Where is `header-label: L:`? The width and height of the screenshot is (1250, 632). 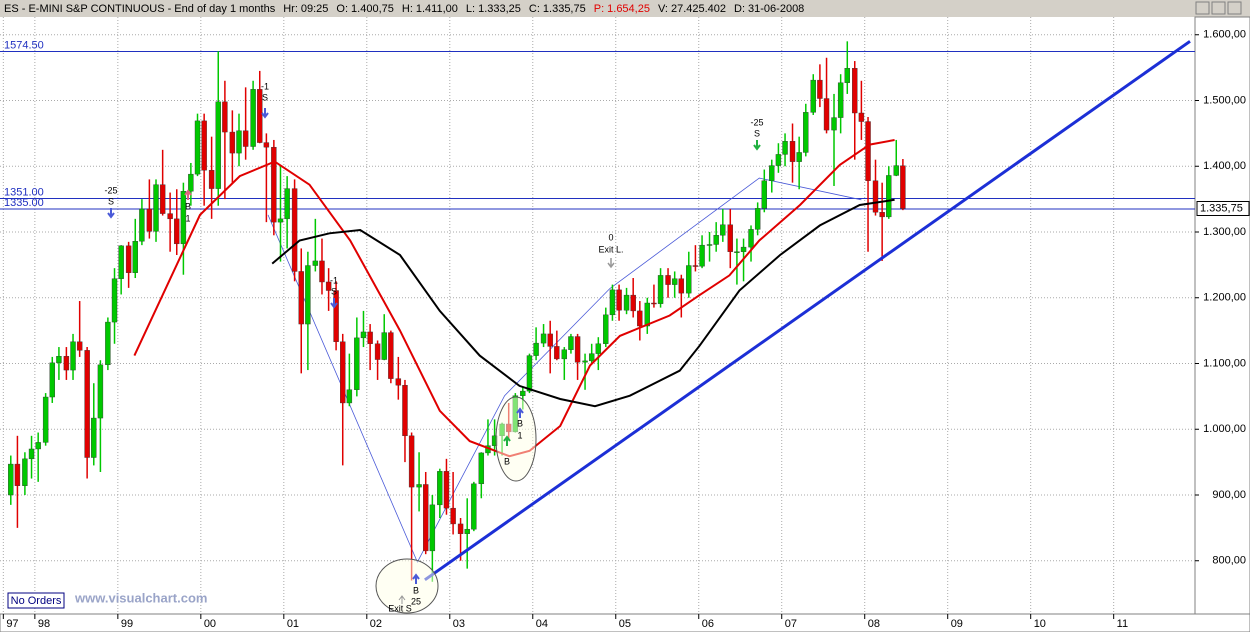 header-label: L: is located at coordinates (470, 9).